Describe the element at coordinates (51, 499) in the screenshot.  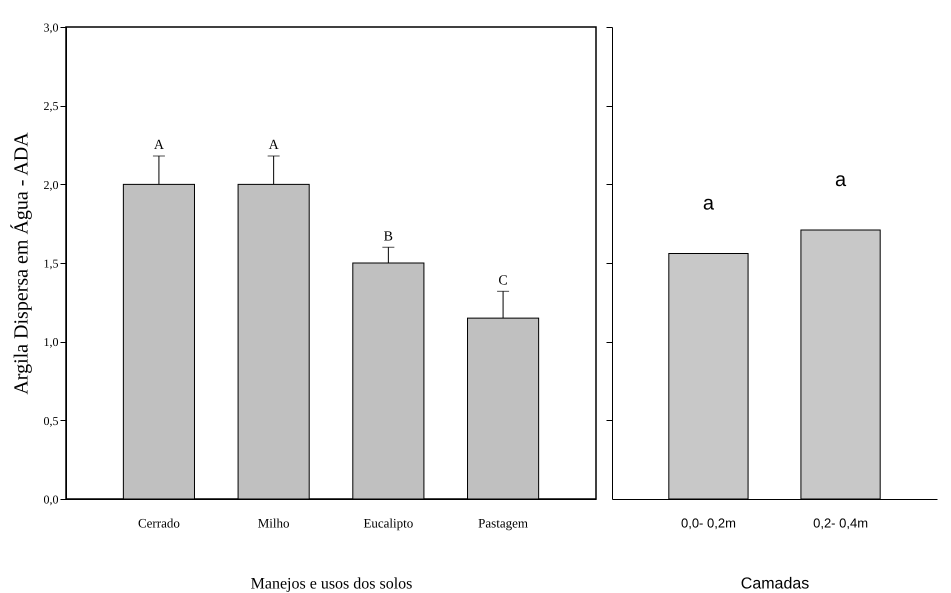
I see `y-tick-label: 0,0` at that location.